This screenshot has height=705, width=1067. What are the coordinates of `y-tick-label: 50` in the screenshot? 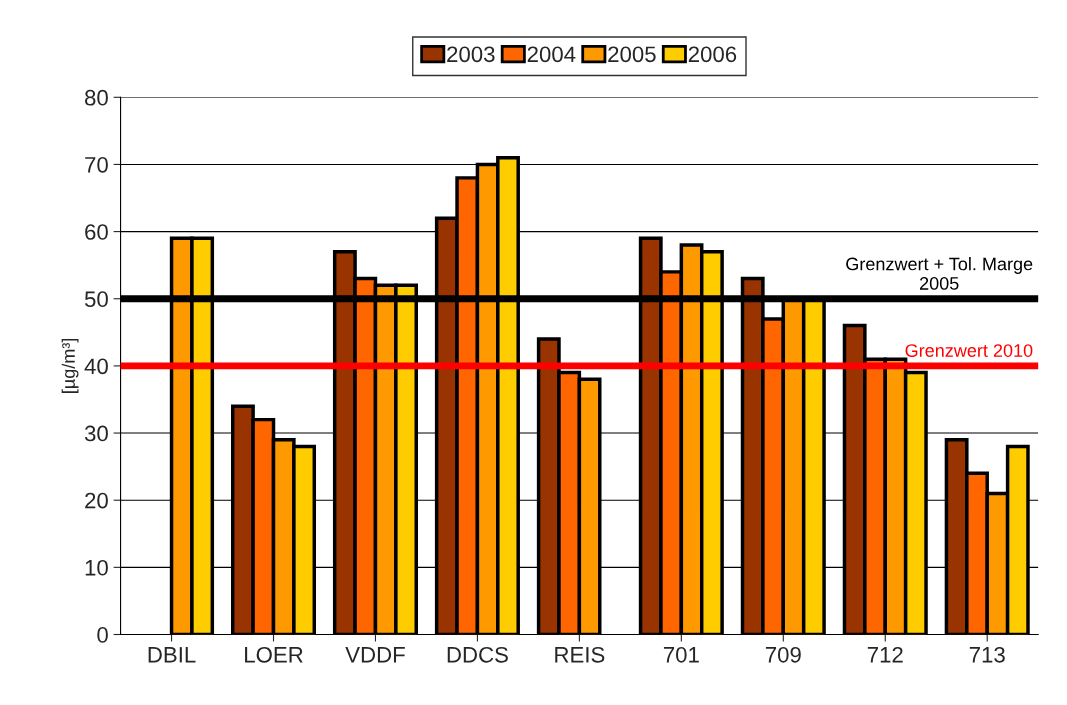 It's located at (96, 299).